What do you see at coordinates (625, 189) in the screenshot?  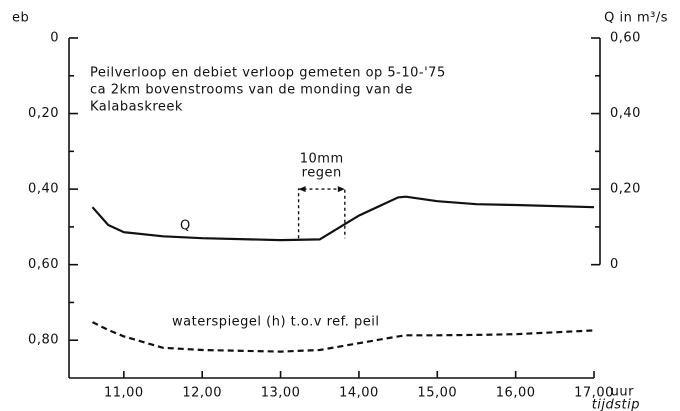 I see `y2-tick-label: 0,20` at bounding box center [625, 189].